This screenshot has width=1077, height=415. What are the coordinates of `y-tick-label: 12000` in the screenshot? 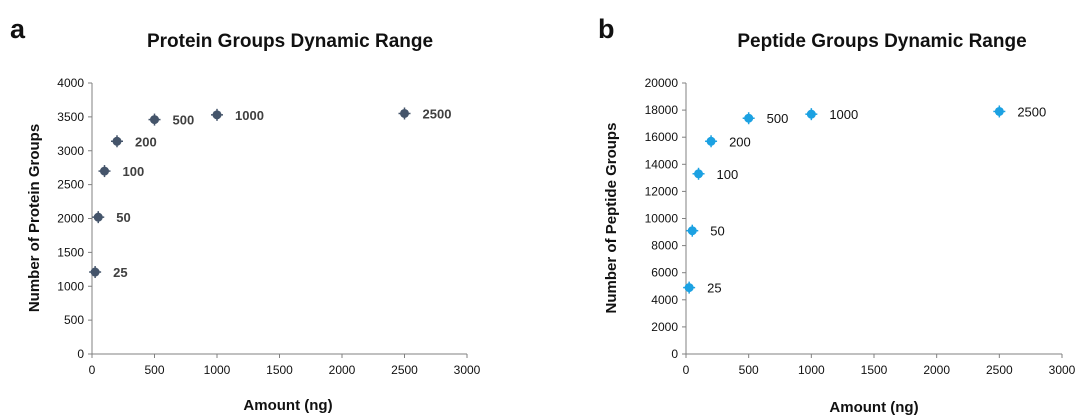 It's located at (662, 191).